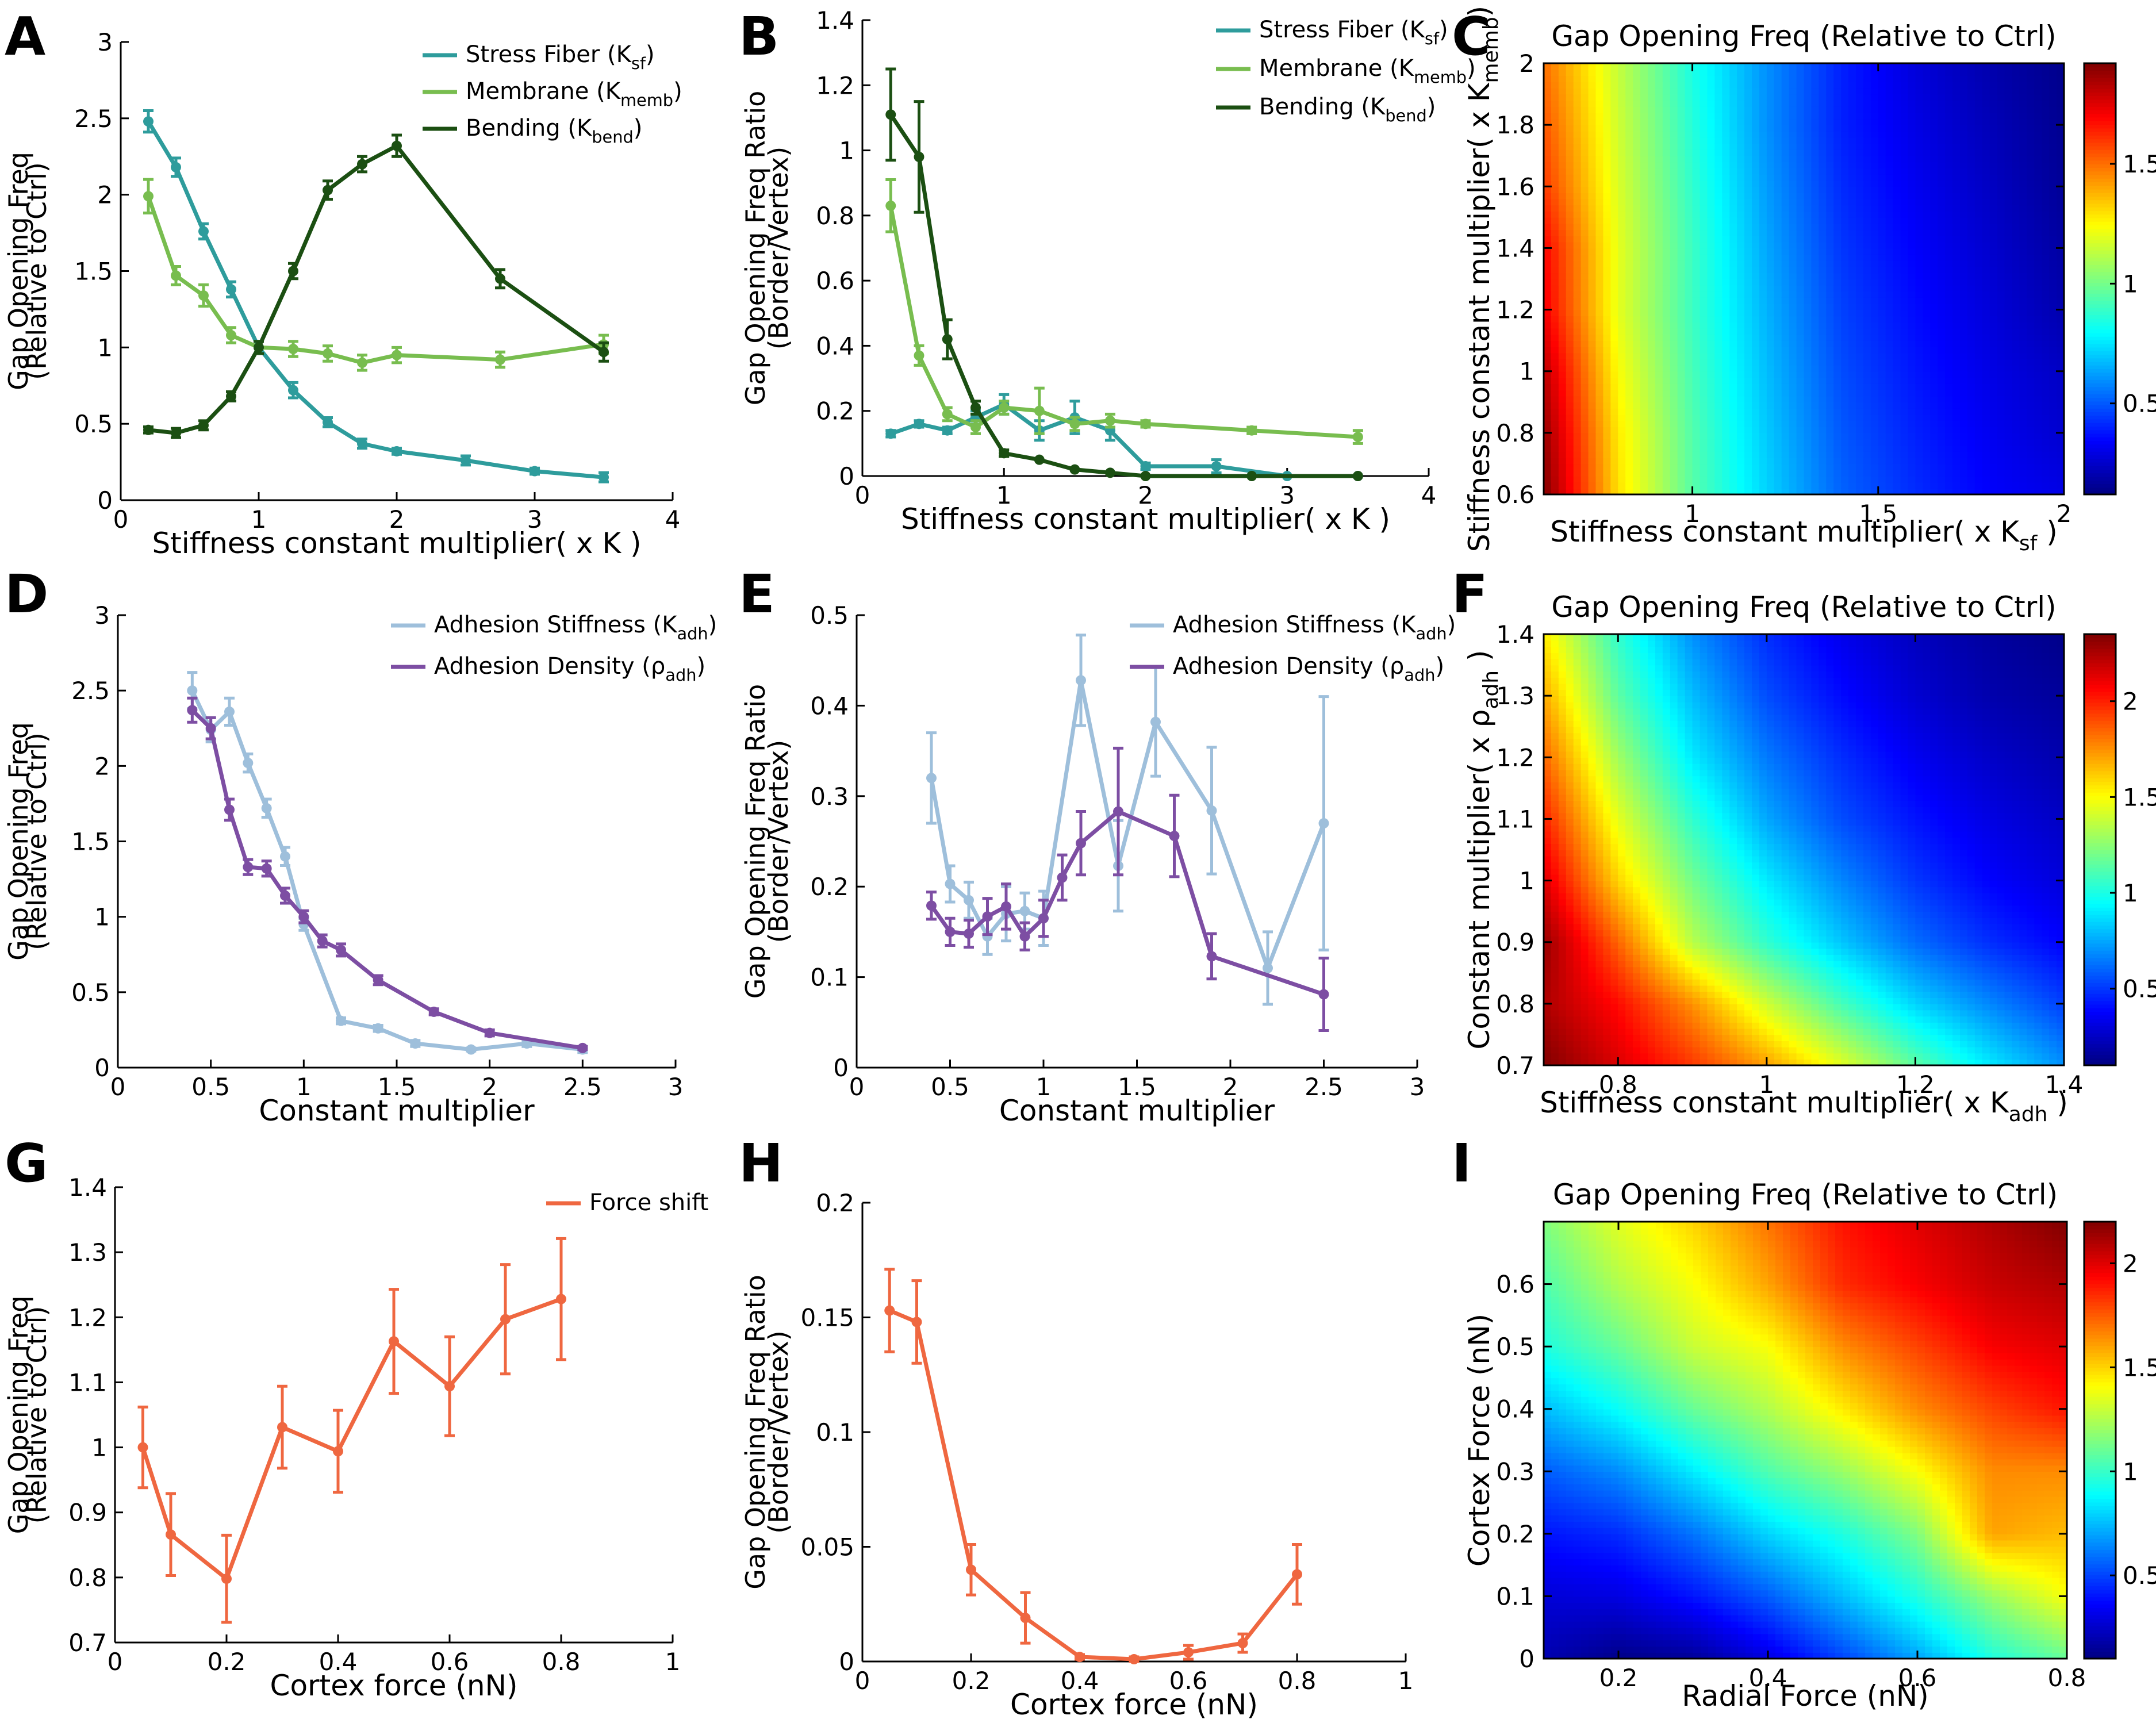 The height and width of the screenshot is (1723, 2156). Describe the element at coordinates (105, 195) in the screenshot. I see `y-tick-label: 2` at that location.